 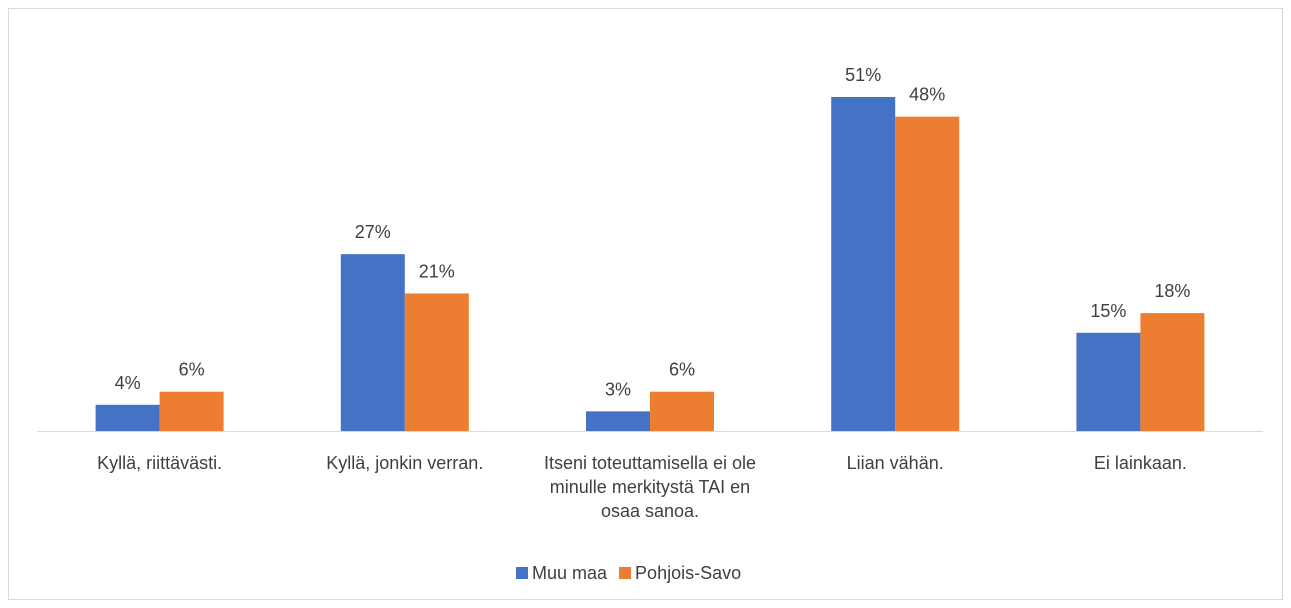 What do you see at coordinates (128, 383) in the screenshot?
I see `data-label: 4%` at bounding box center [128, 383].